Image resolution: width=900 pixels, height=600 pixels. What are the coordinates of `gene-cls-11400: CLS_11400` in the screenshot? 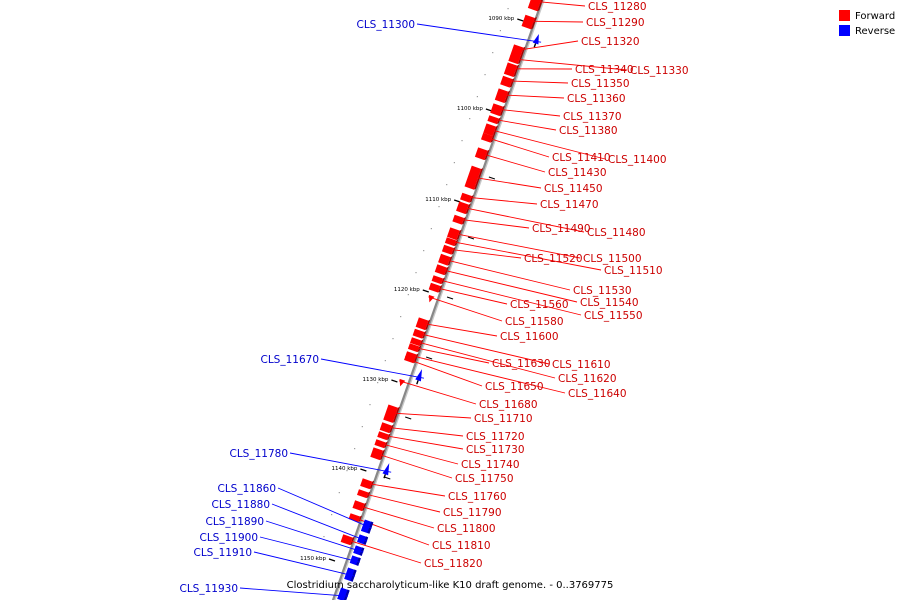 It's located at (575, 144).